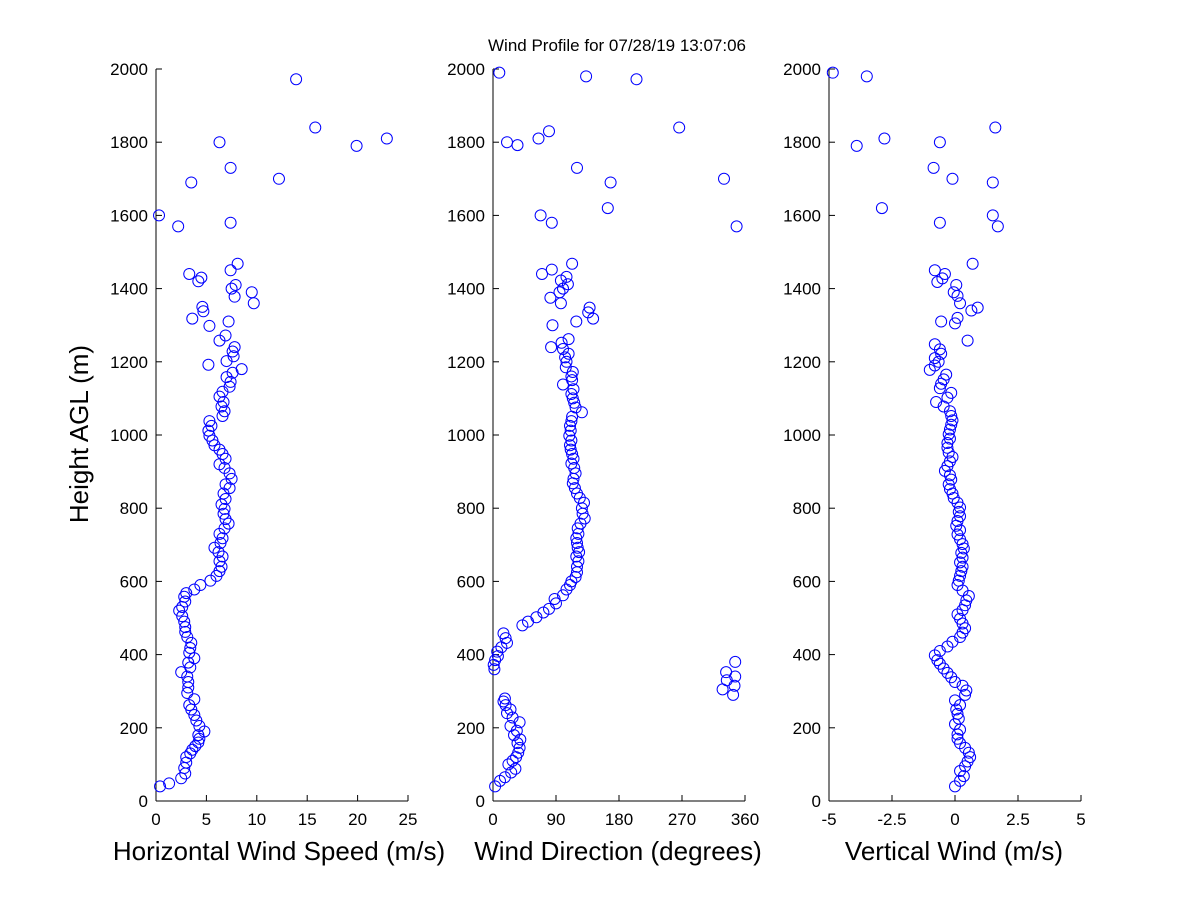 The image size is (1200, 900). I want to click on x-tick-label: -5, so click(828, 819).